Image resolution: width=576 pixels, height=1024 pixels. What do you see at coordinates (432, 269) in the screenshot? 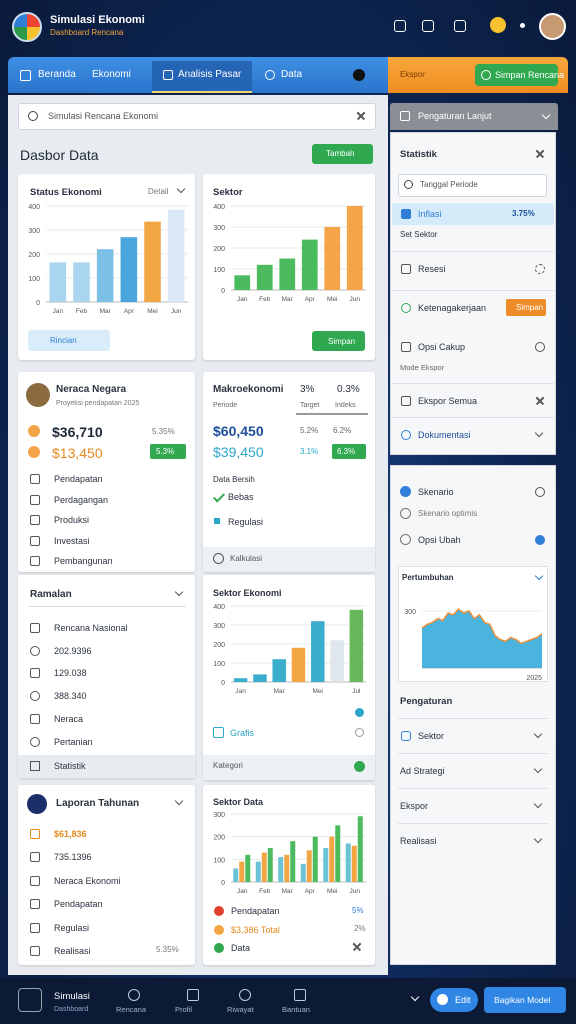
I see `list-item: Resesi` at bounding box center [432, 269].